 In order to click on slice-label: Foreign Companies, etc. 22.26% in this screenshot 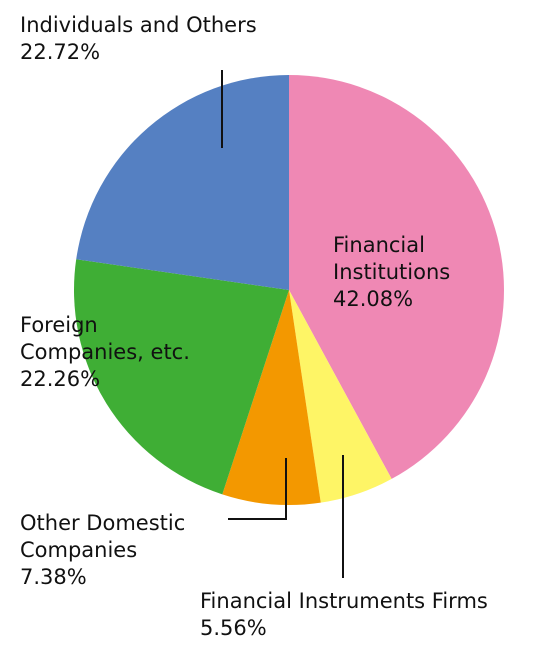, I will do `click(105, 352)`.